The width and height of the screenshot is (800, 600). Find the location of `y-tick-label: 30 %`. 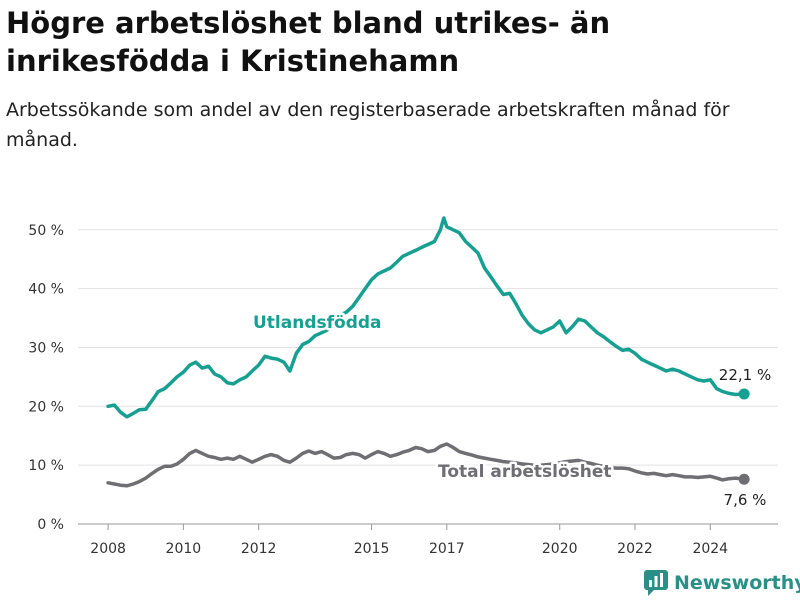

y-tick-label: 30 % is located at coordinates (46, 348).